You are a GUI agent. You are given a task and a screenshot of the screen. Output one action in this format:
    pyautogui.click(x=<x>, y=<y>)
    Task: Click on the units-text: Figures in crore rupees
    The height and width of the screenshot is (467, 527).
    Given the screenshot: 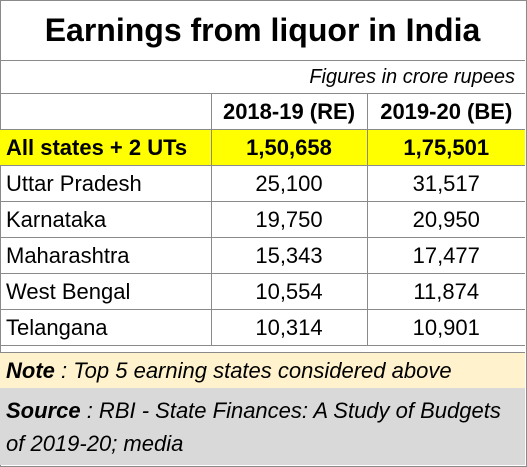 What is the action you would take?
    pyautogui.click(x=412, y=77)
    